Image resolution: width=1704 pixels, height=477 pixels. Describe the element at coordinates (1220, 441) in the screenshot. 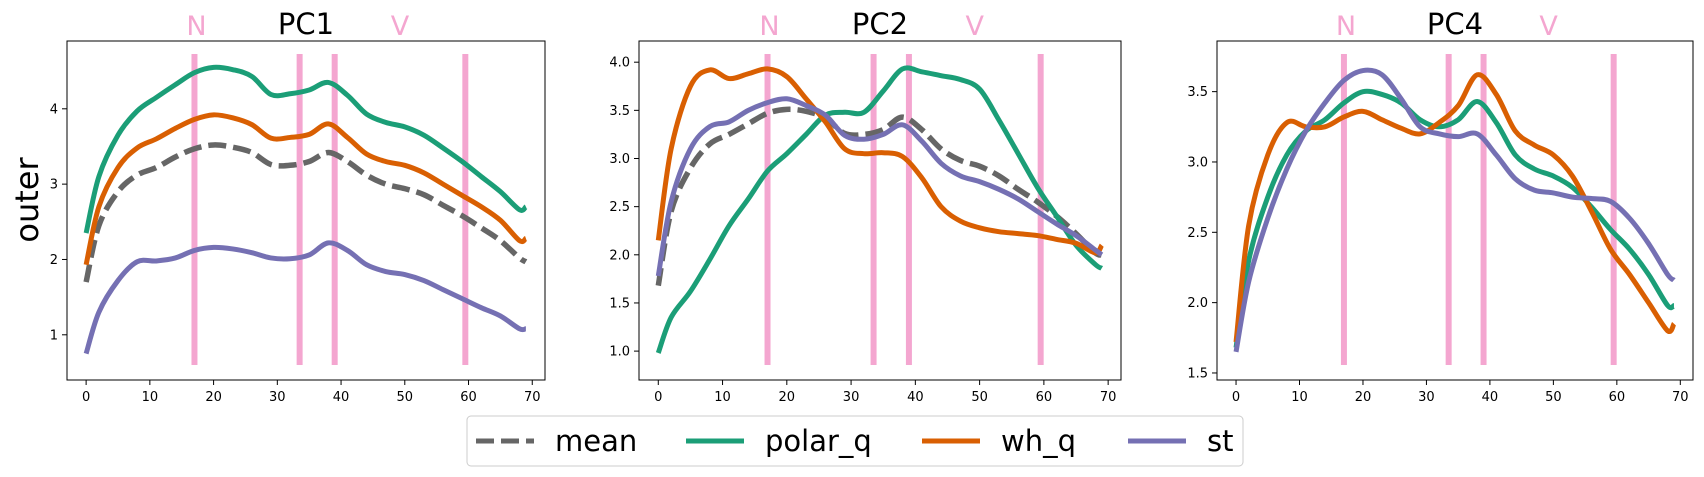

I see `legend-label-st: st` at that location.